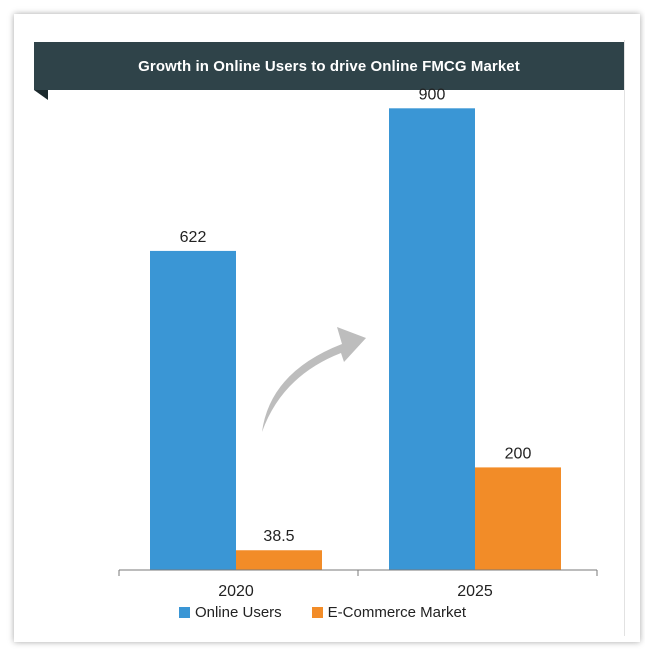  What do you see at coordinates (518, 453) in the screenshot?
I see `data-label-ecommerce-2025: 200` at bounding box center [518, 453].